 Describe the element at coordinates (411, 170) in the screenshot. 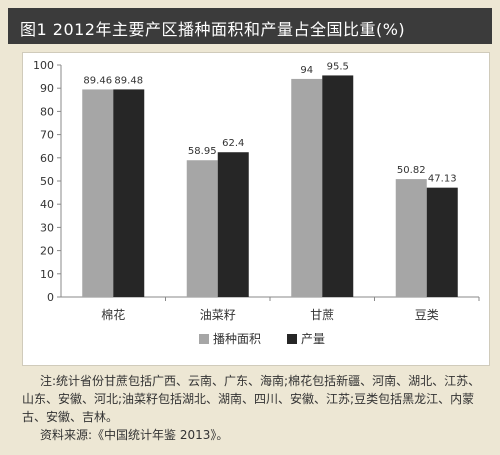

I see `data-label: 50.82` at that location.